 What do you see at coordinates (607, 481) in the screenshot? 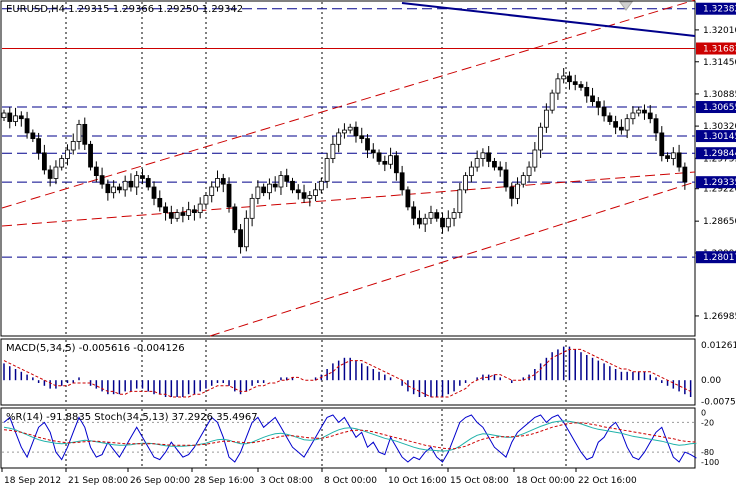
I see `time-tick-label: 22 Oct 16:00` at bounding box center [607, 481].